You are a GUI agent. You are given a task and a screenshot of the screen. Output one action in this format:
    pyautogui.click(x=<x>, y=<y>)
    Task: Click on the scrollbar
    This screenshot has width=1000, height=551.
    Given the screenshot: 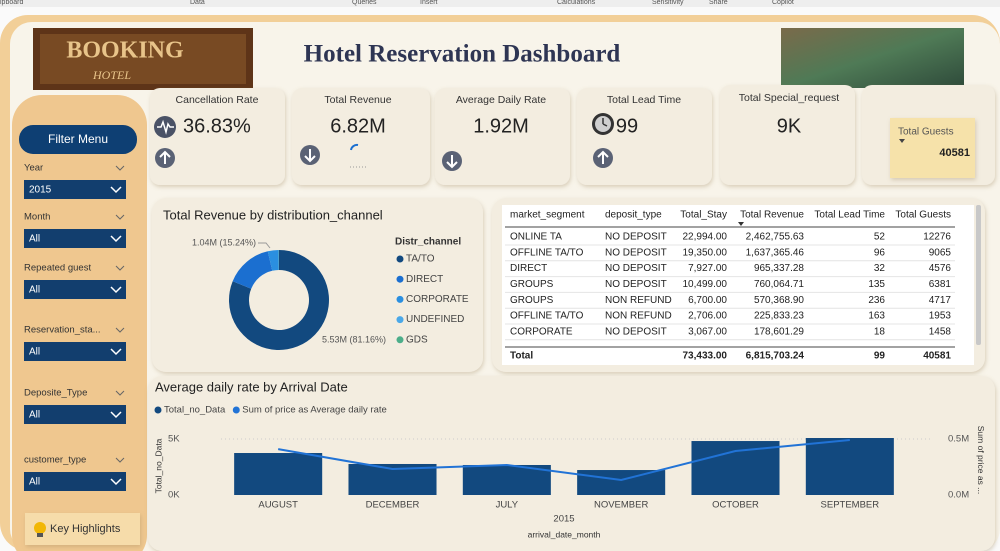 What is the action you would take?
    pyautogui.click(x=978, y=275)
    